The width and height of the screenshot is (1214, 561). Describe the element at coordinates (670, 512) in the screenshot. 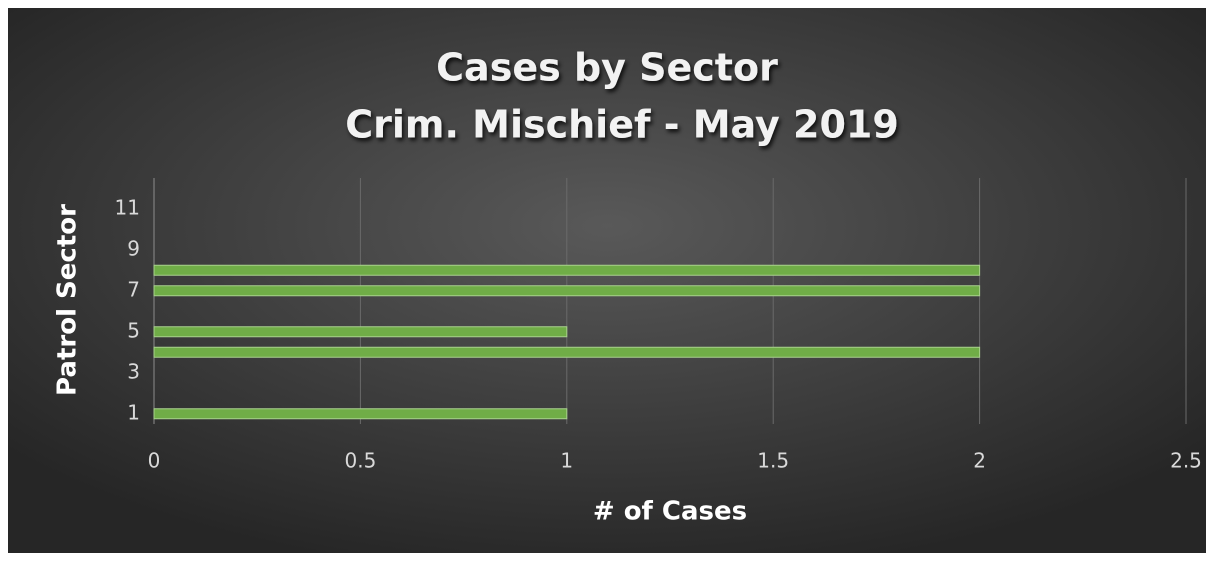

I see `x-axis-title: # of Cases` at that location.